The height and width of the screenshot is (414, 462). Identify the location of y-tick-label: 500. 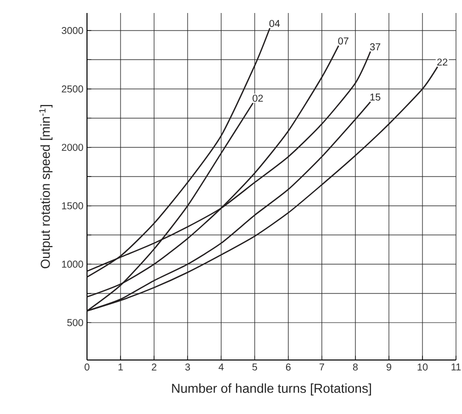
(75, 322).